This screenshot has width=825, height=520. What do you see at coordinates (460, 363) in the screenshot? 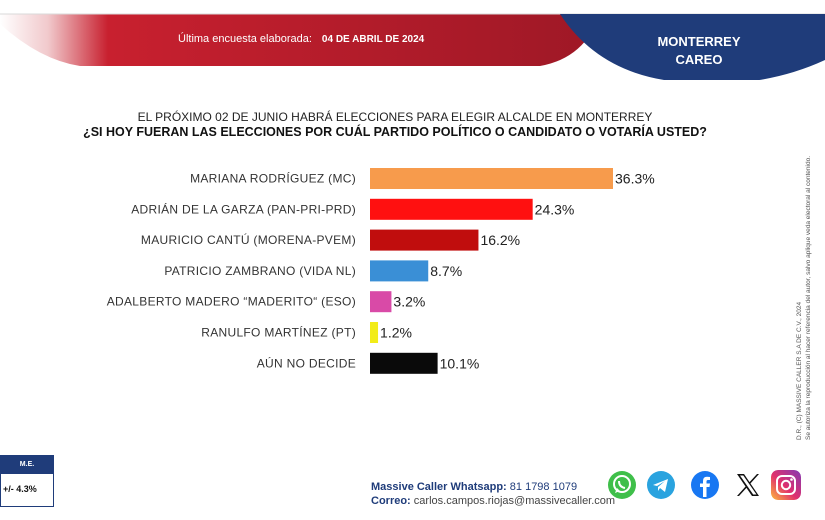
I see `value-label: 10.1%` at bounding box center [460, 363].